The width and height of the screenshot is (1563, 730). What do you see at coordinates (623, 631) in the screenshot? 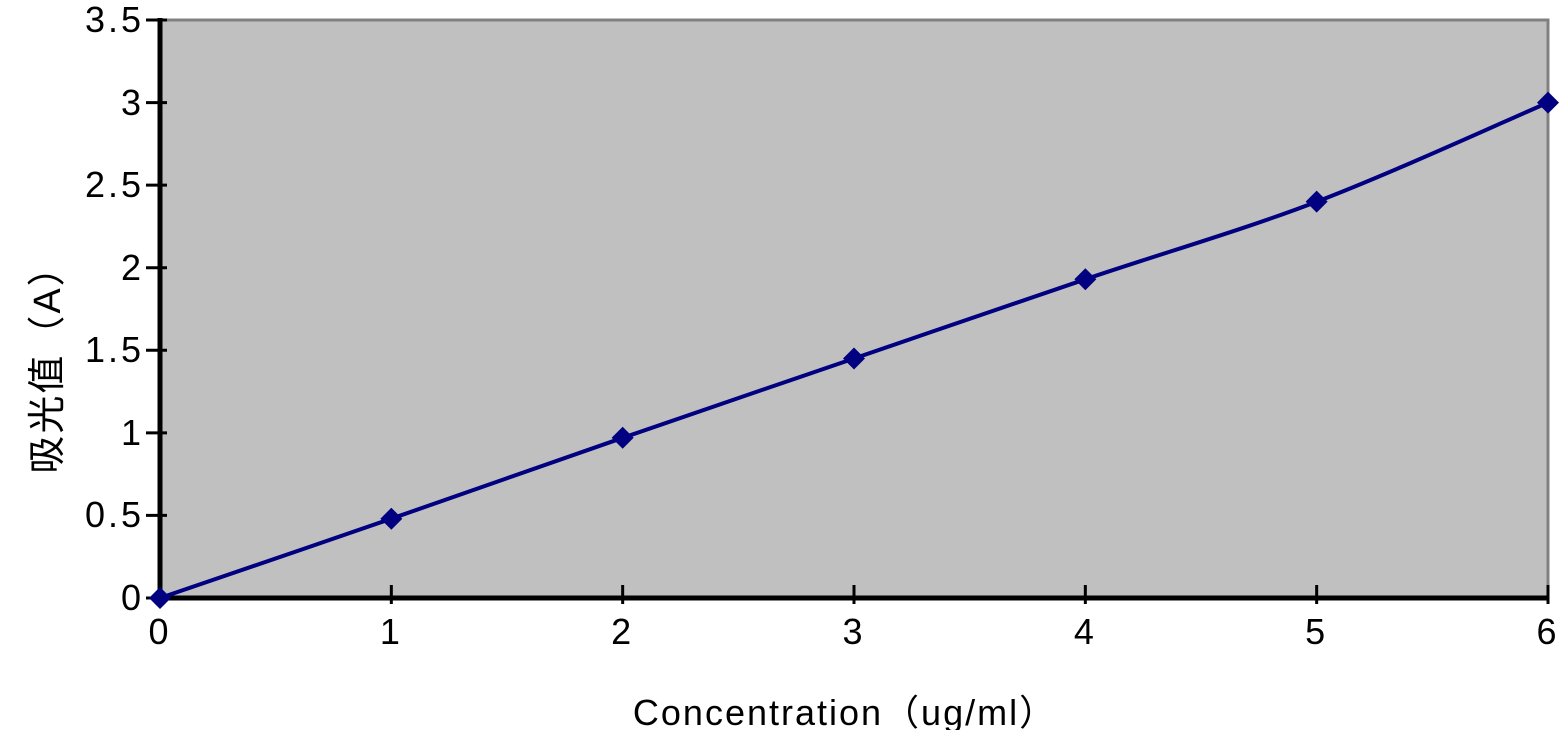
I see `x-tick-label: 2` at bounding box center [623, 631].